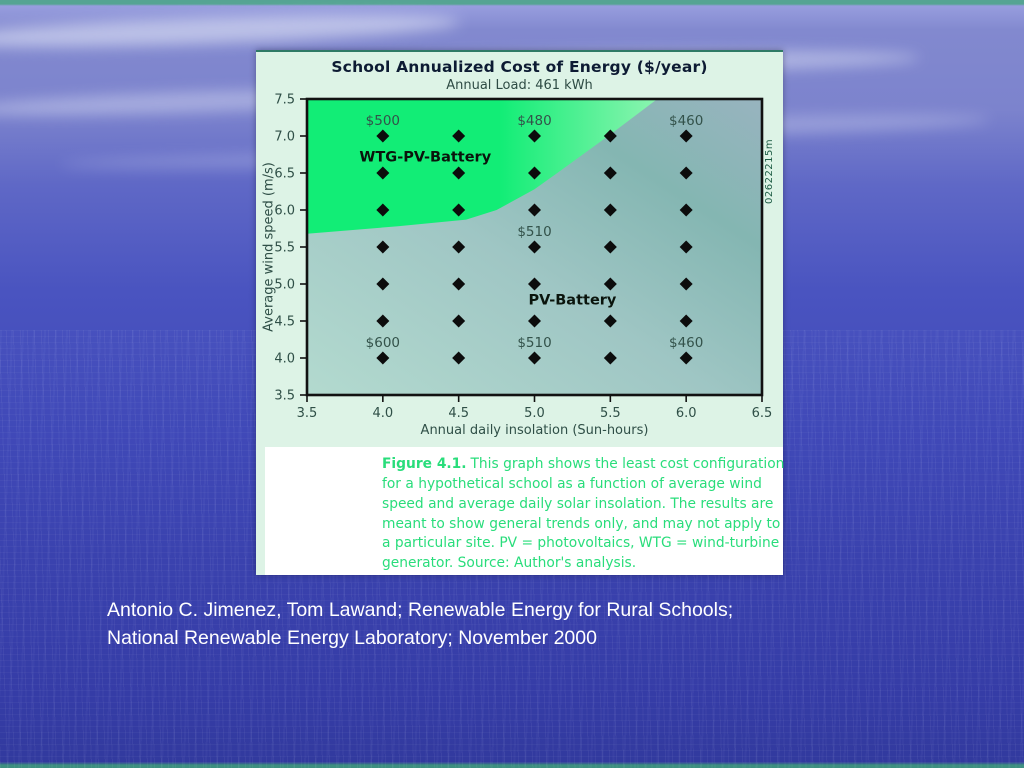 This screenshot has width=1024, height=768. Describe the element at coordinates (572, 301) in the screenshot. I see `region-label: PV-Battery` at that location.